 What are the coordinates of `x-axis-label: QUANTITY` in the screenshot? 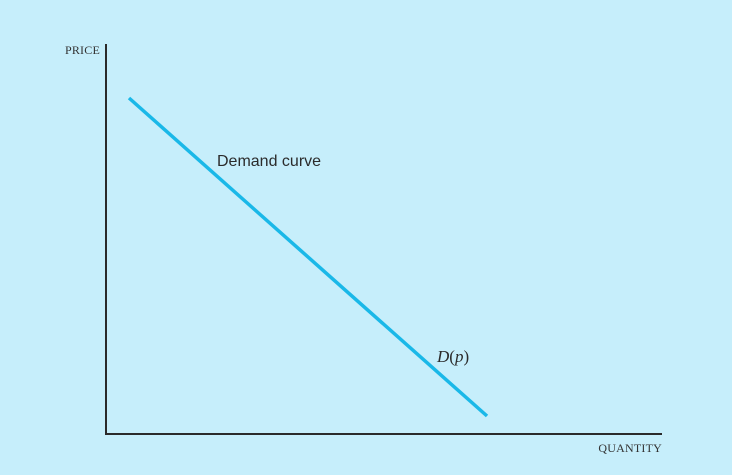 It's located at (630, 448).